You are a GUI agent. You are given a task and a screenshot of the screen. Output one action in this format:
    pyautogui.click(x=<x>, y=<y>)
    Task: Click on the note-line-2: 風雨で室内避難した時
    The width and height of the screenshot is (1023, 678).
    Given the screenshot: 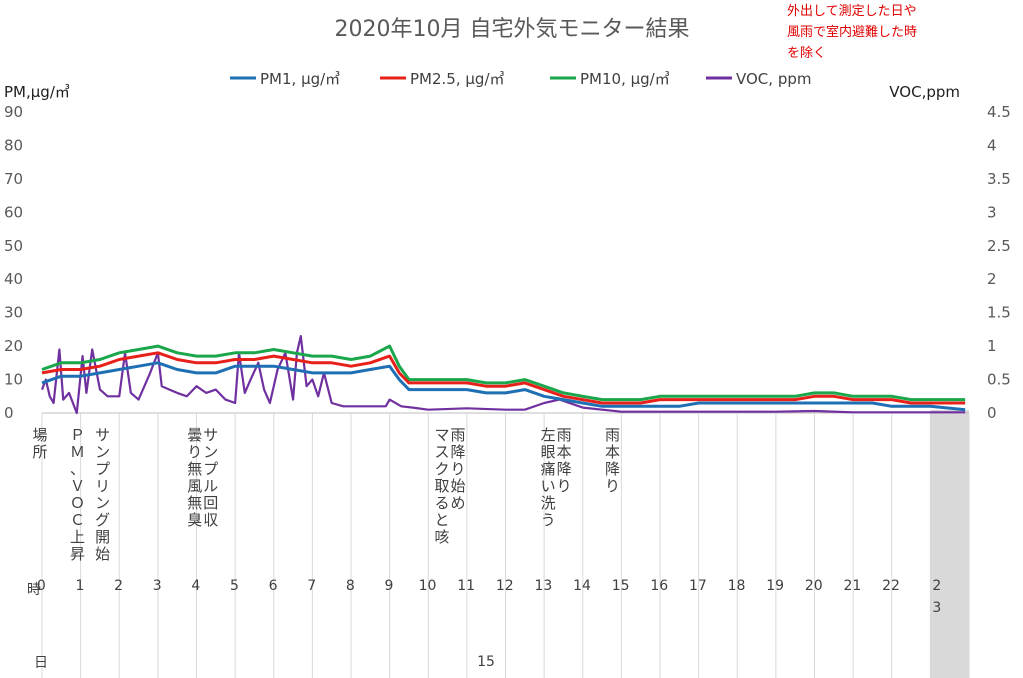 What is the action you would take?
    pyautogui.click(x=852, y=32)
    